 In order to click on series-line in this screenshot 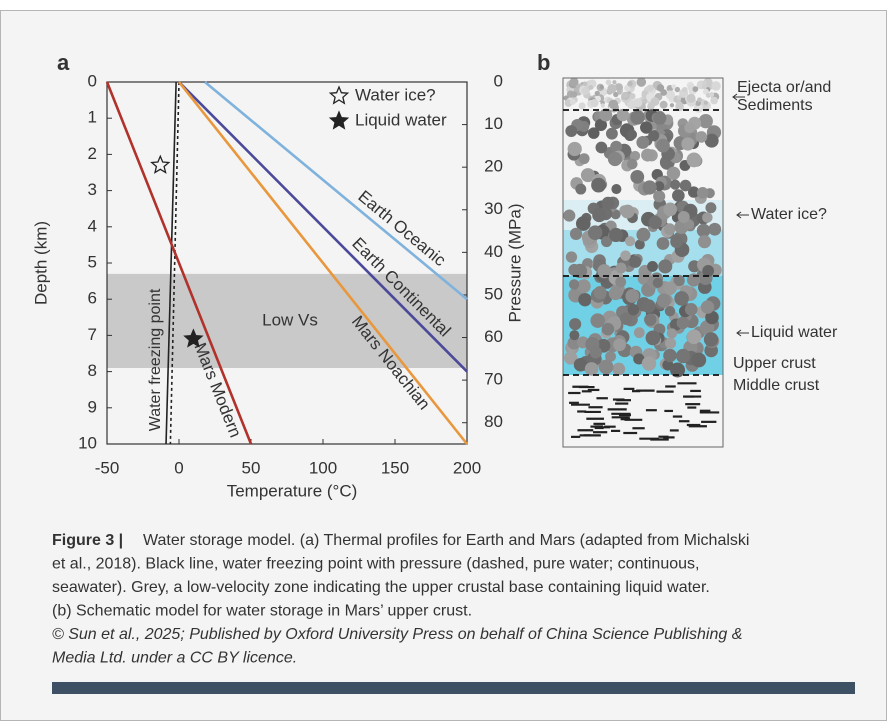, I will do `click(179, 263)`.